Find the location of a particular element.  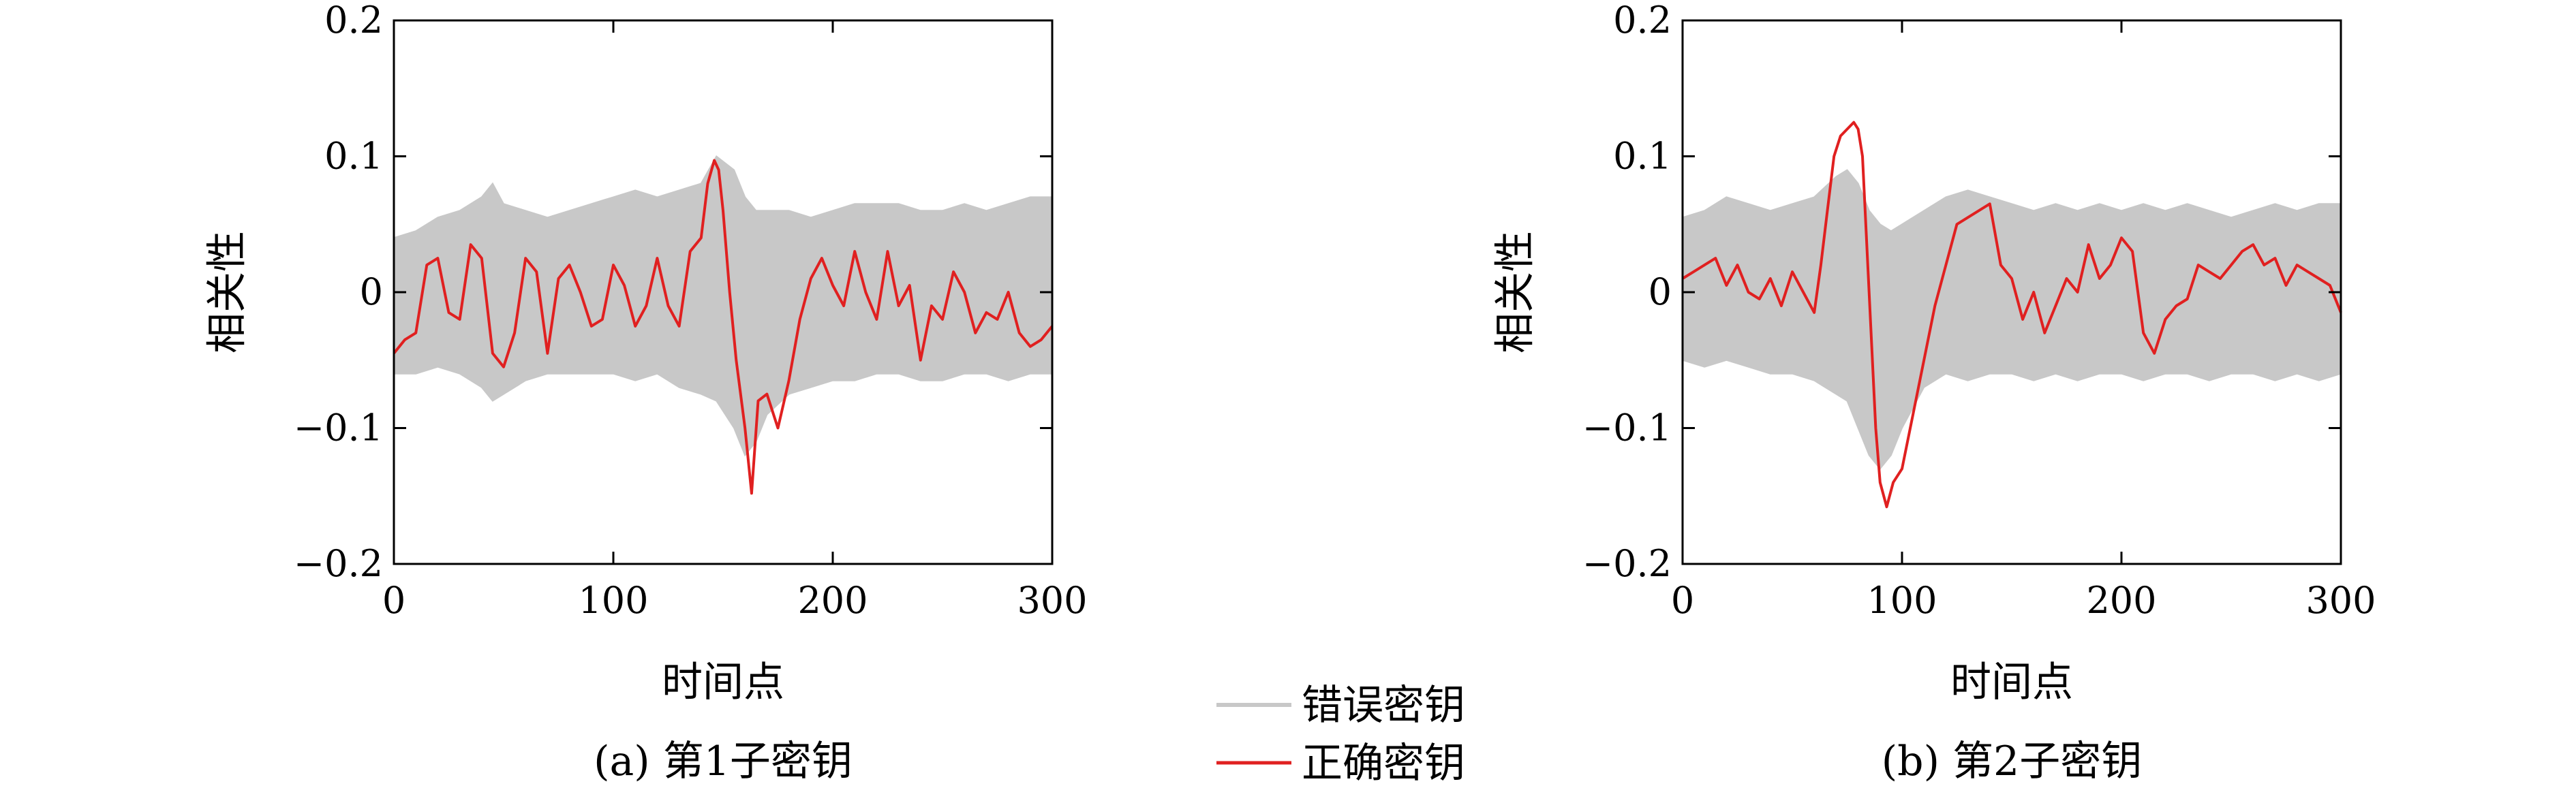

plot-area-b is located at coordinates (2012, 315).